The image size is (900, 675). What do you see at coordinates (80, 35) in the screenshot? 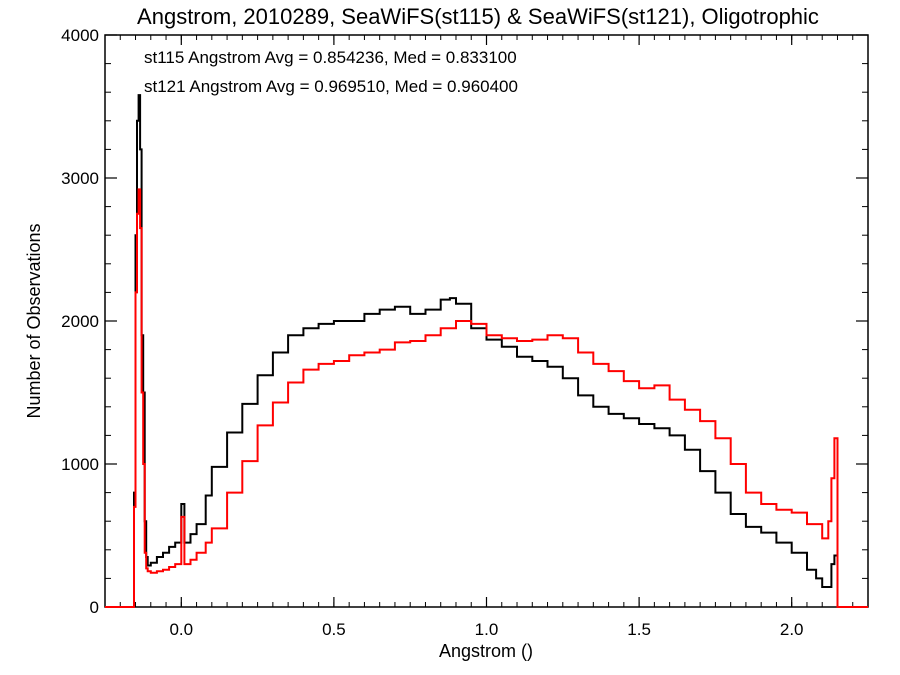
I see `y-tick-label: 4000` at bounding box center [80, 35].